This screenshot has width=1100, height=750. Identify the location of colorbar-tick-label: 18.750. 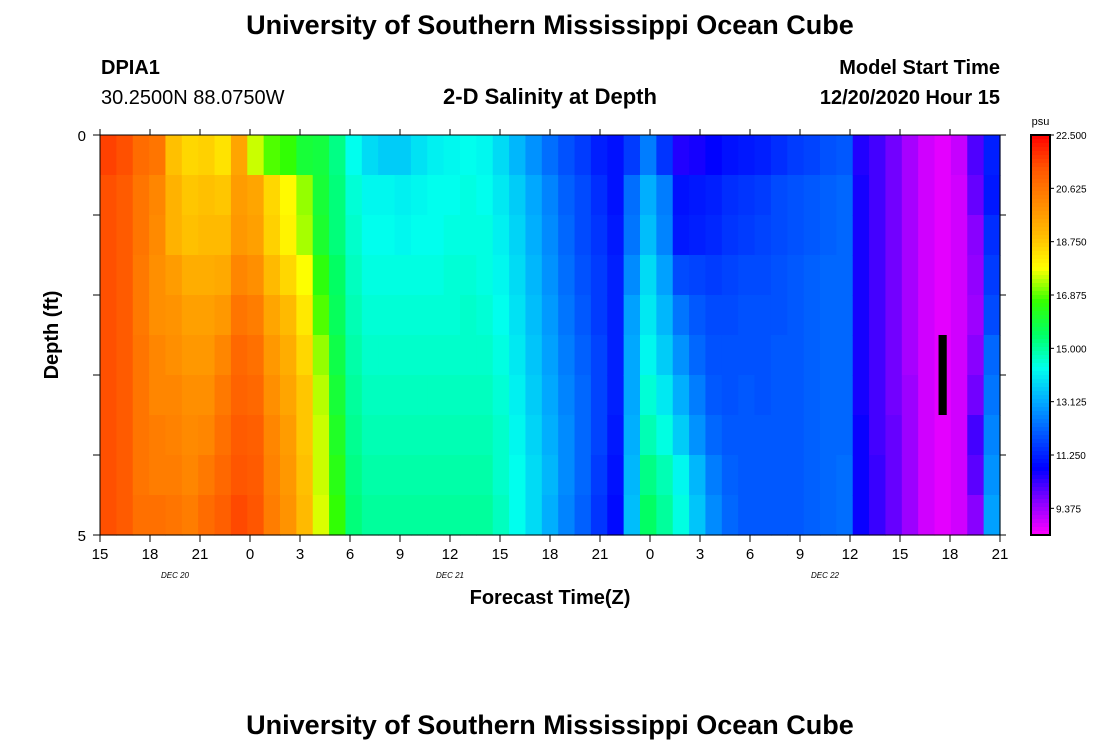
(1071, 243).